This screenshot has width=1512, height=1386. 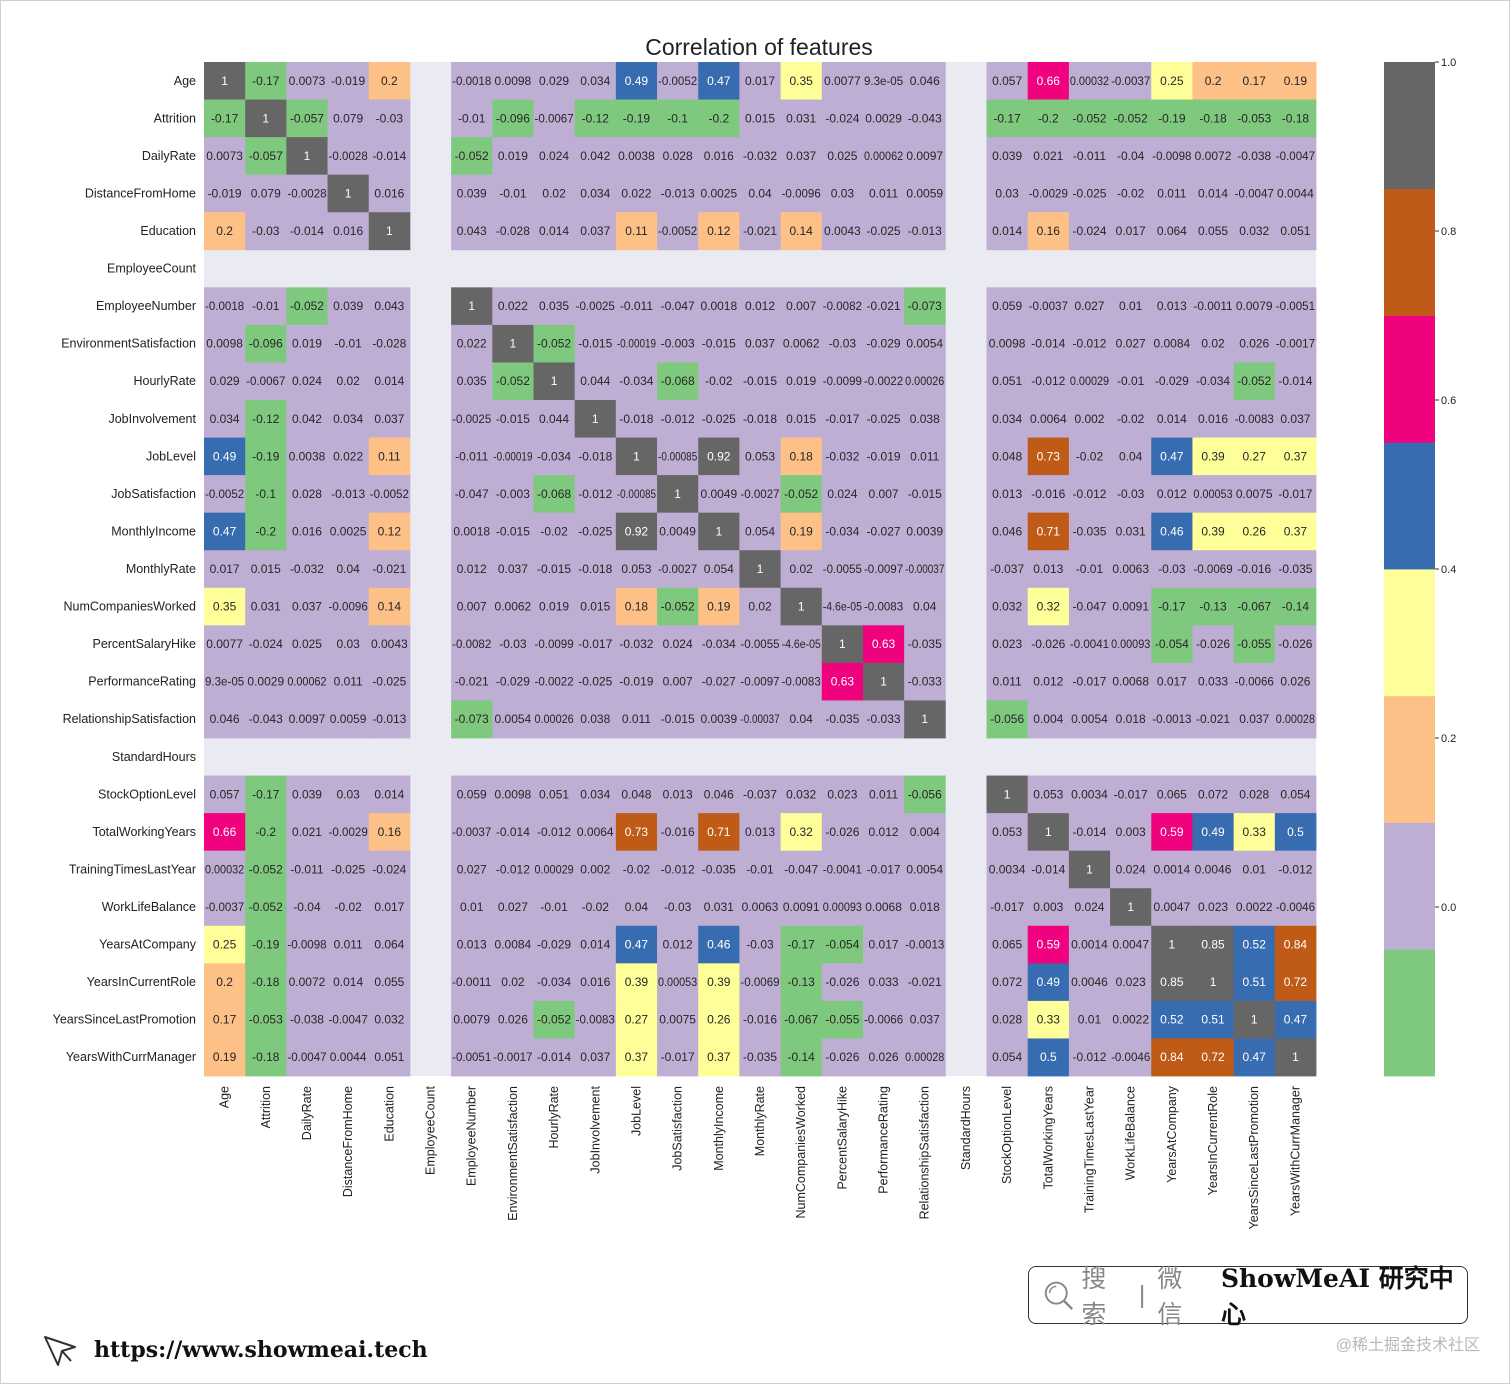 I want to click on cell-value: -0.015, so click(x=554, y=569).